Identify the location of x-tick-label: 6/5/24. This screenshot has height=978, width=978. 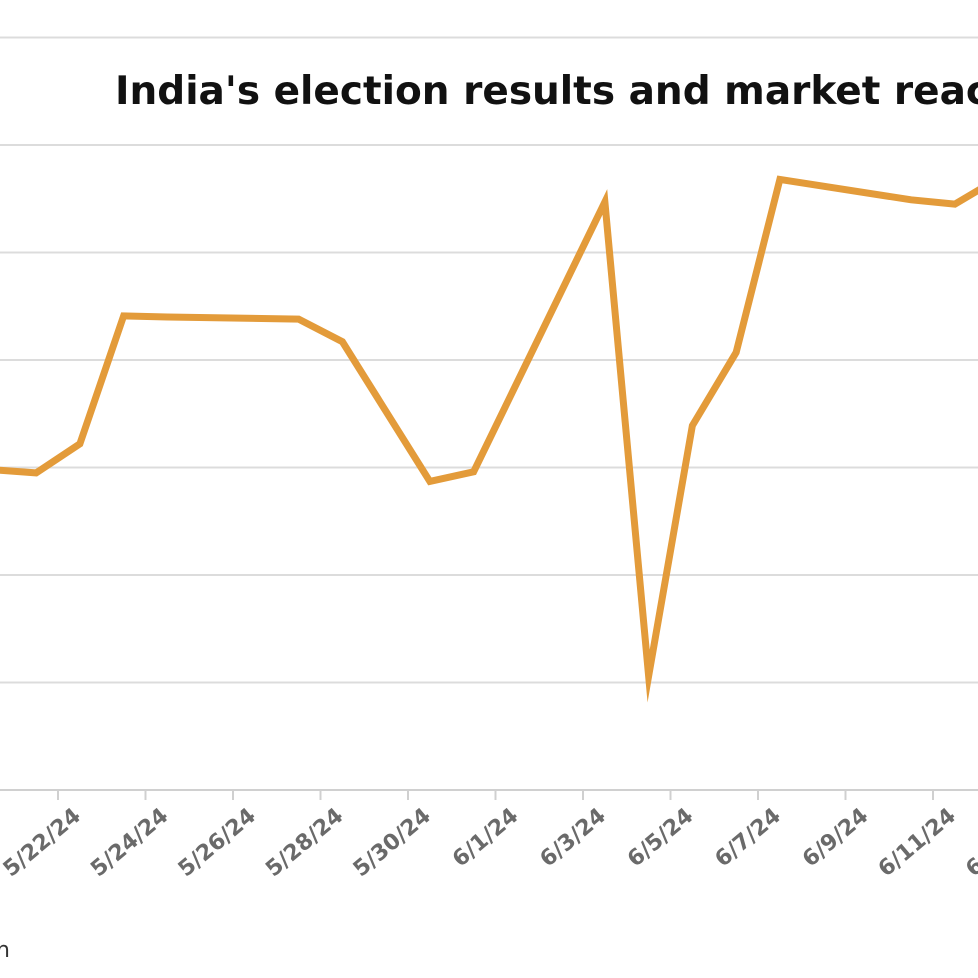
(660, 837).